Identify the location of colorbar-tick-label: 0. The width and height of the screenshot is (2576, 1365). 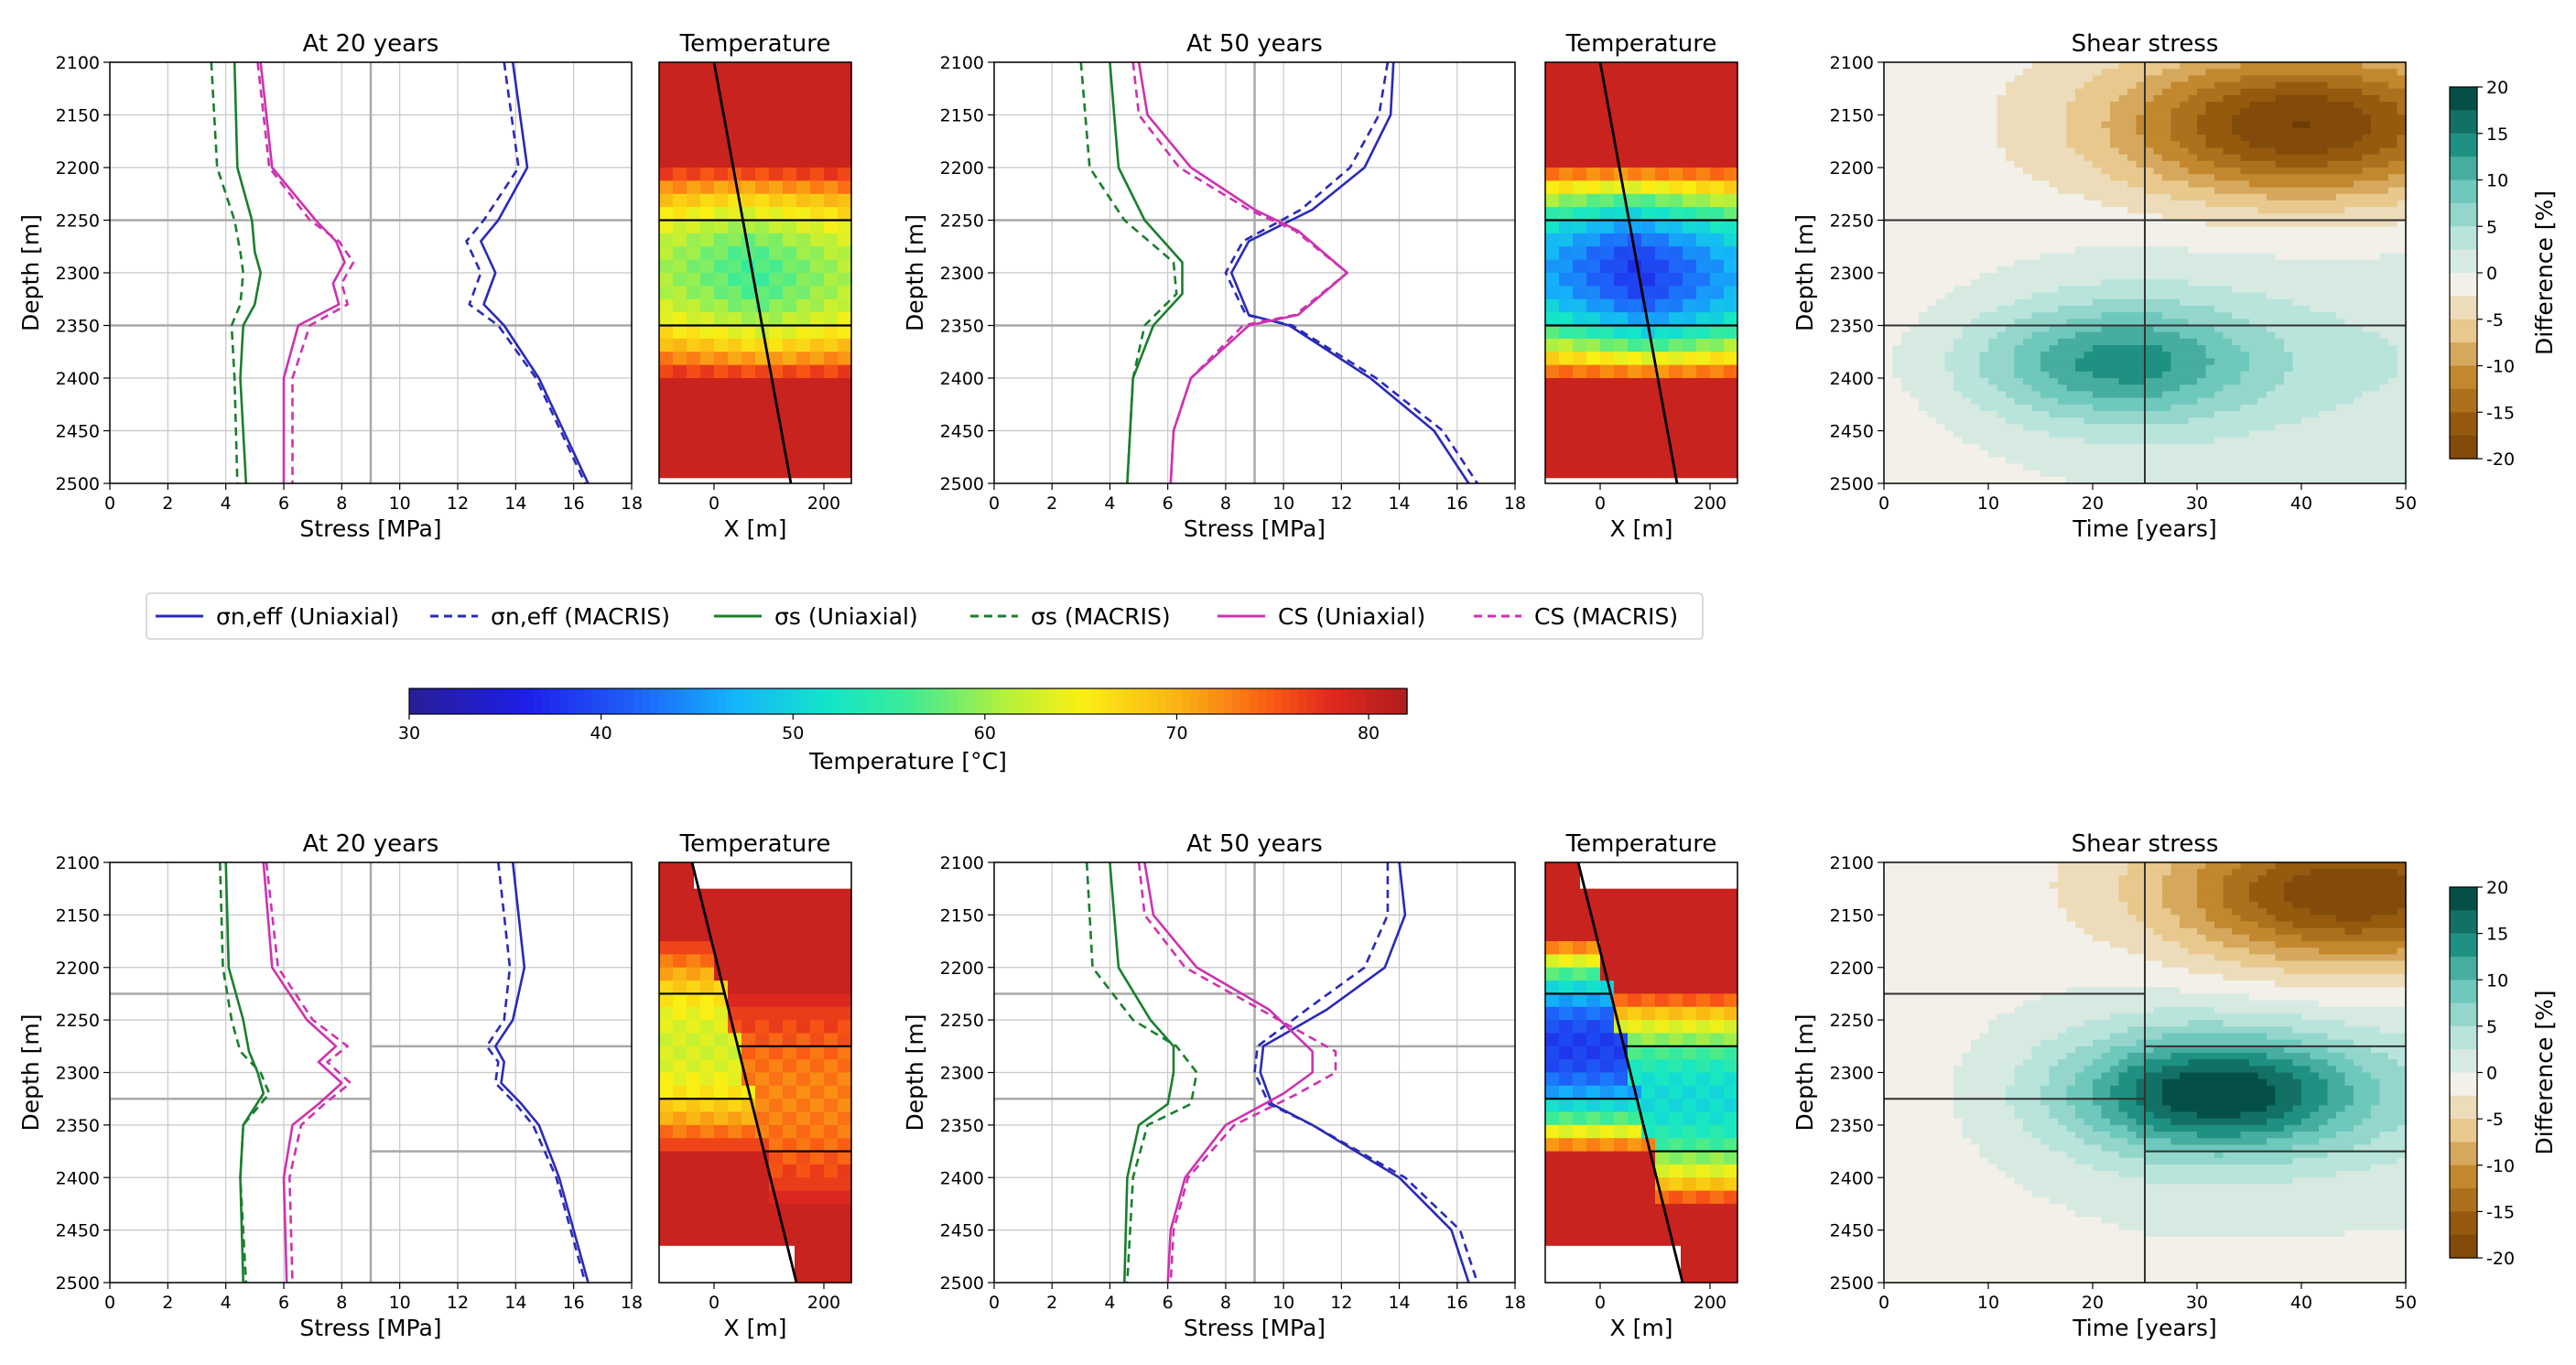
(2492, 274).